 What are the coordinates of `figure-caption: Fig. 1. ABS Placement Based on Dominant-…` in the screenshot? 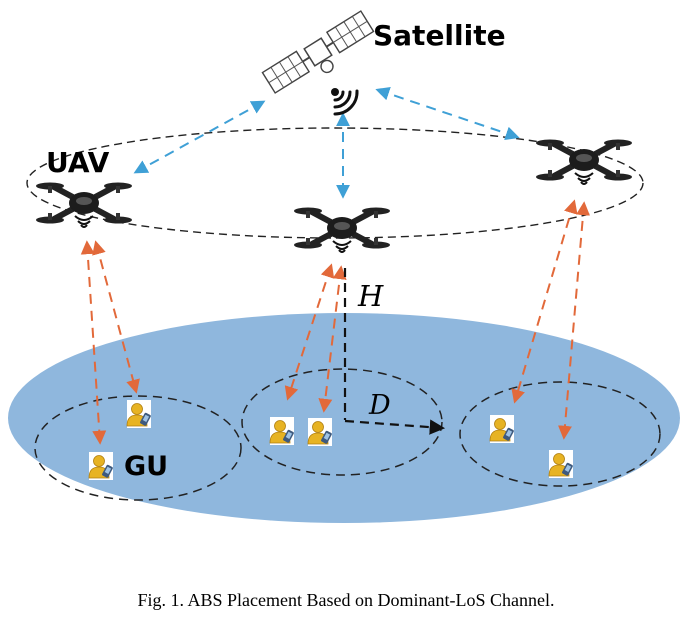 It's located at (346, 600).